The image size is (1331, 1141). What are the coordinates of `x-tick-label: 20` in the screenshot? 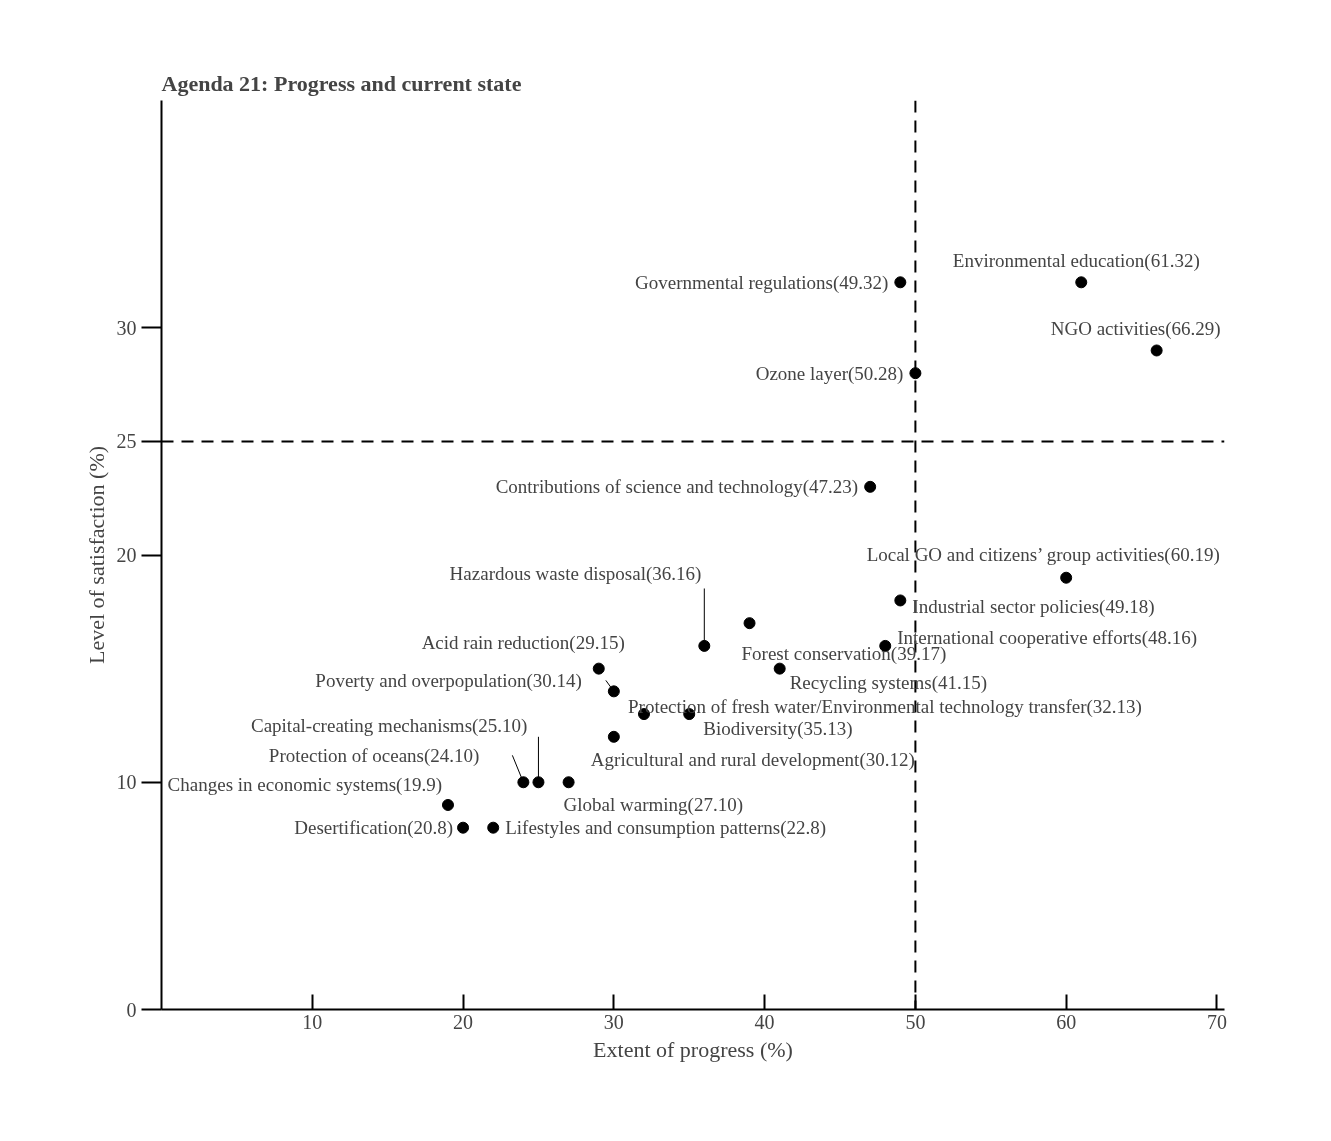 It's located at (463, 1021).